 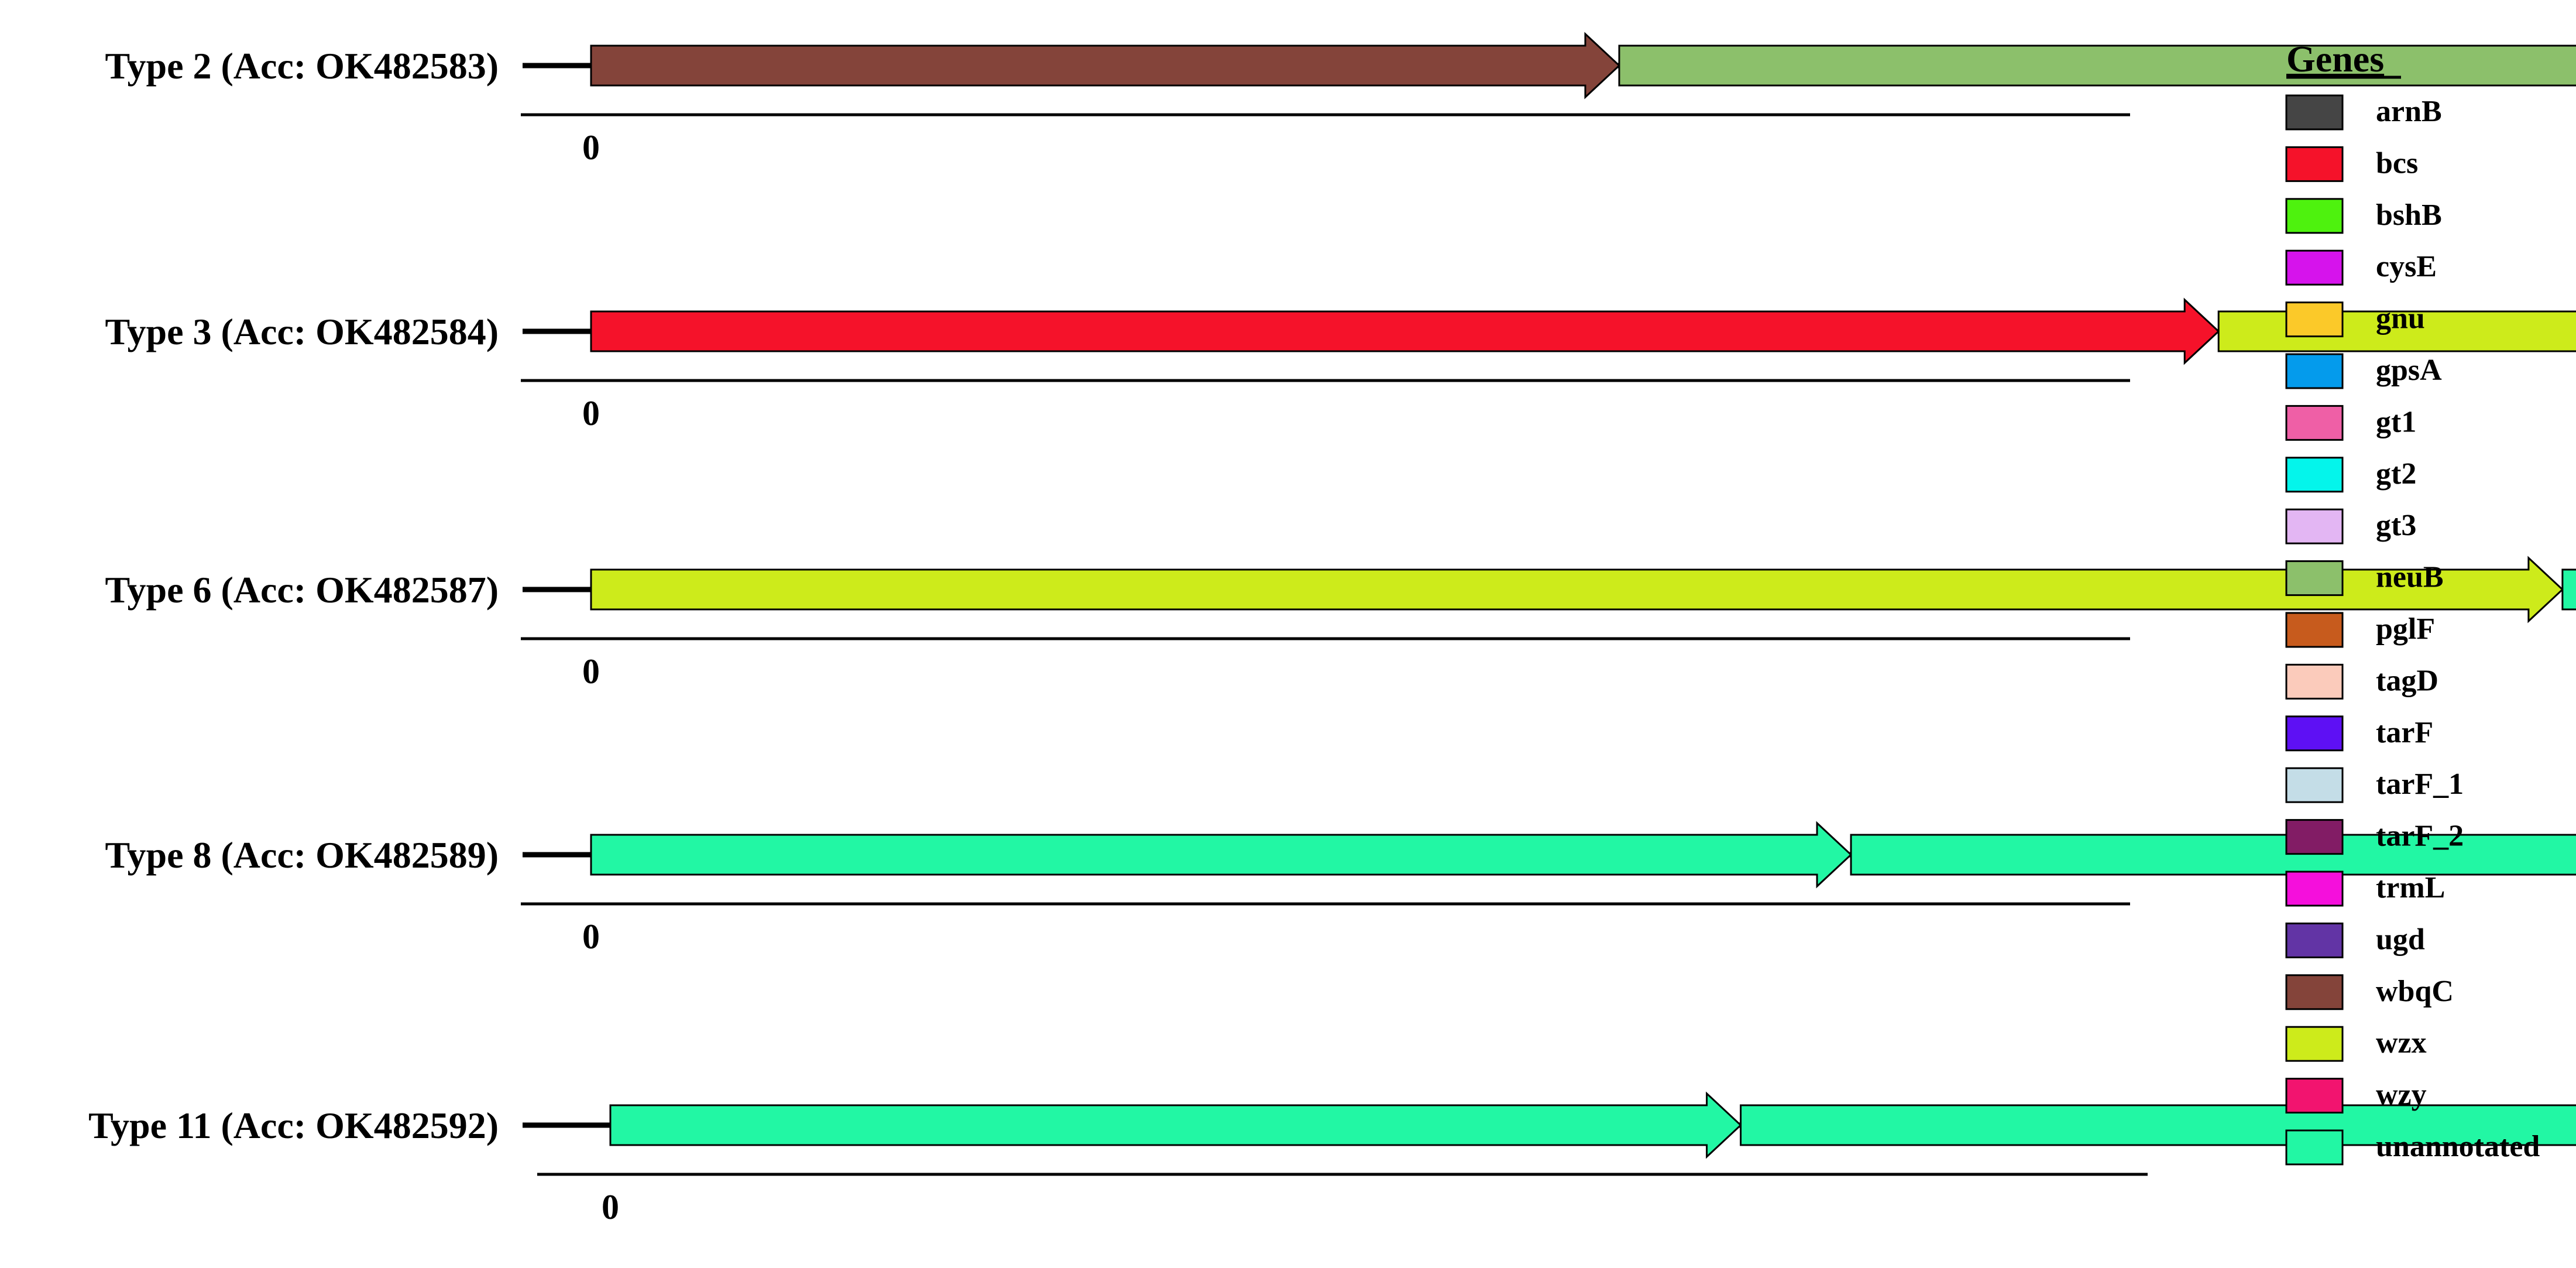 I want to click on track-label: Type 3 (Acc: OK482584), so click(x=302, y=331).